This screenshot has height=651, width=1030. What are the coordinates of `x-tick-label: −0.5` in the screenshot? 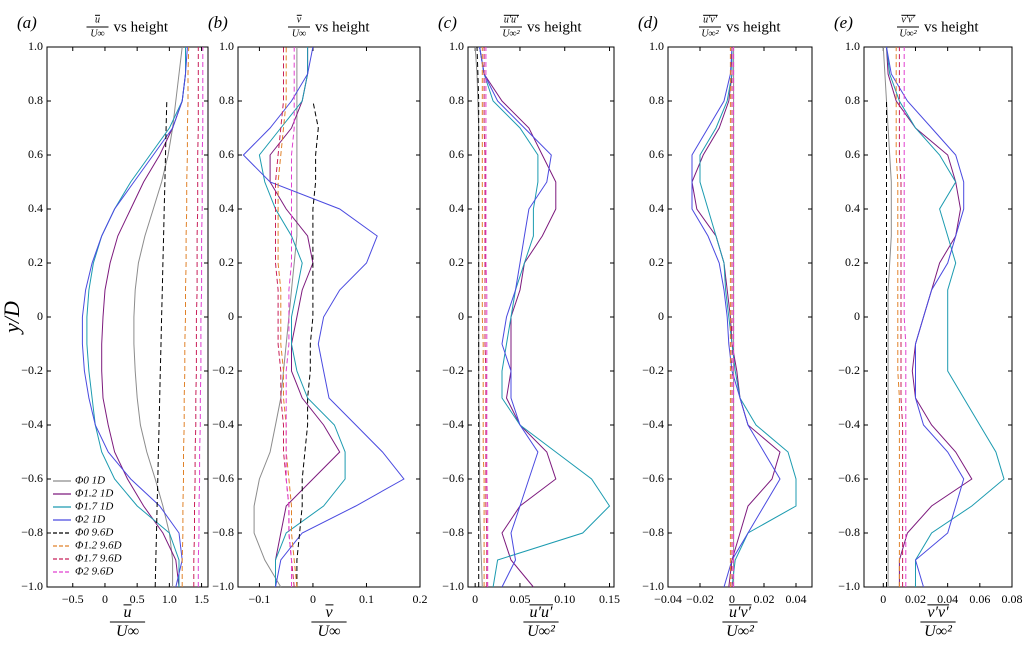 It's located at (73, 599).